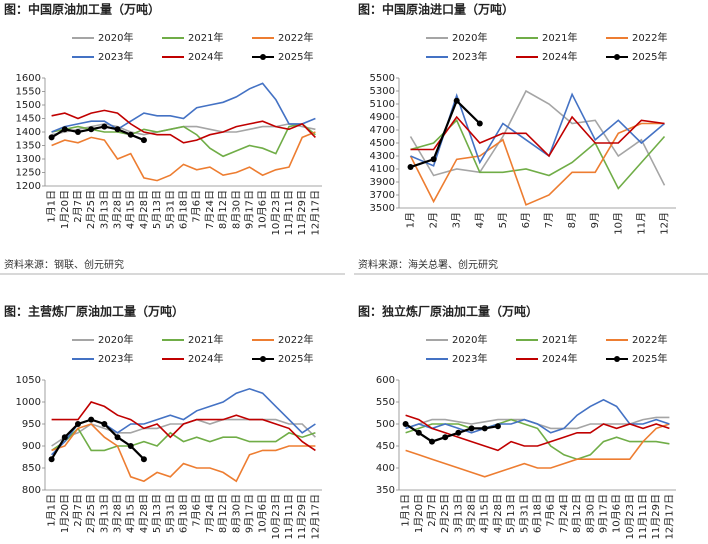 Image resolution: width=708 pixels, height=544 pixels. Describe the element at coordinates (458, 513) in the screenshot. I see `x-tick-label: 3月13日` at that location.